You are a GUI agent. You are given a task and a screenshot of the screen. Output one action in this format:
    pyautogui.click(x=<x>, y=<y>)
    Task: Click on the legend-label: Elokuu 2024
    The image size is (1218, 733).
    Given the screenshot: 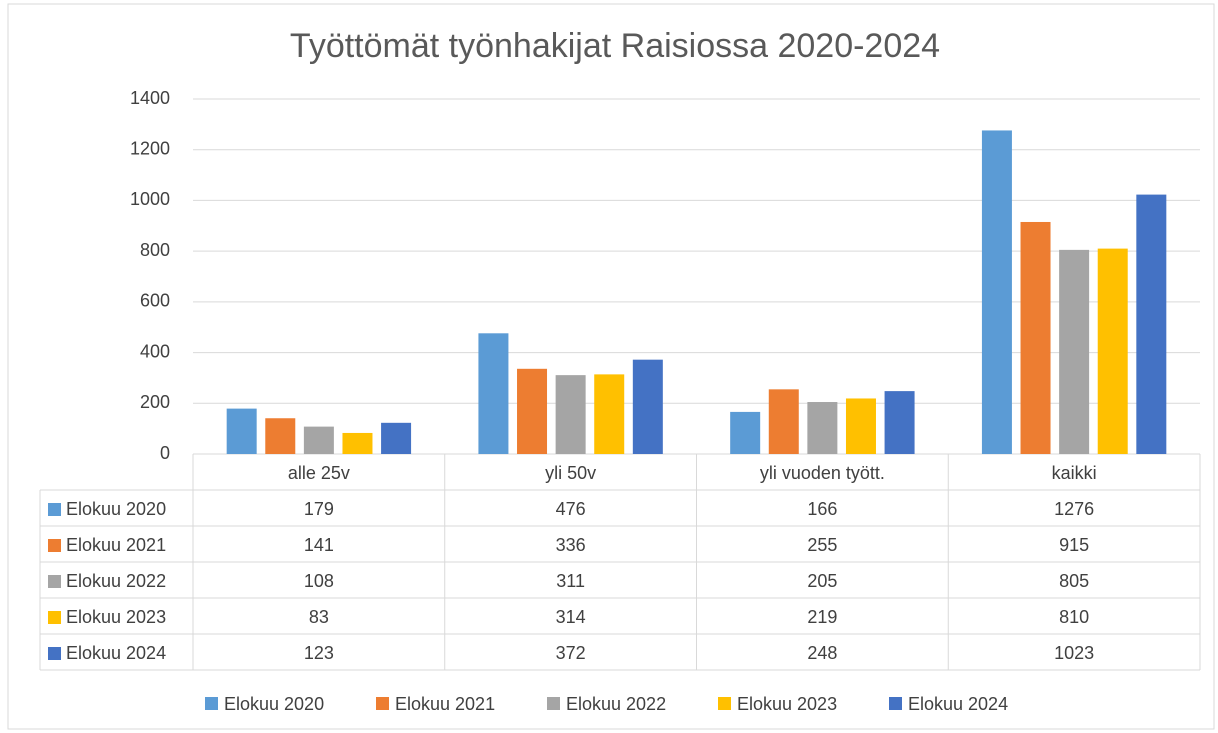 What is the action you would take?
    pyautogui.click(x=958, y=704)
    